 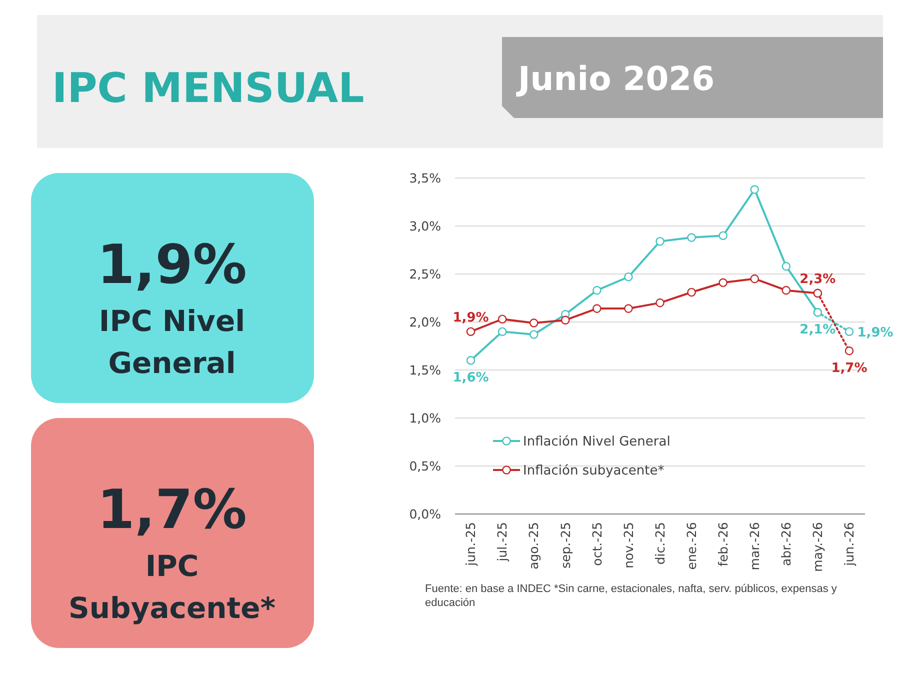 I want to click on x-tick-label: dic.-25, so click(x=660, y=543).